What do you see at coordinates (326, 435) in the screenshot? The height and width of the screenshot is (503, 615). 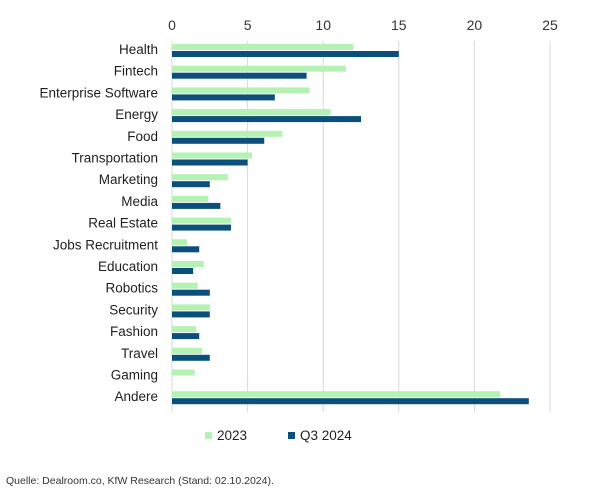 I see `legend-label: Q3 2024` at bounding box center [326, 435].